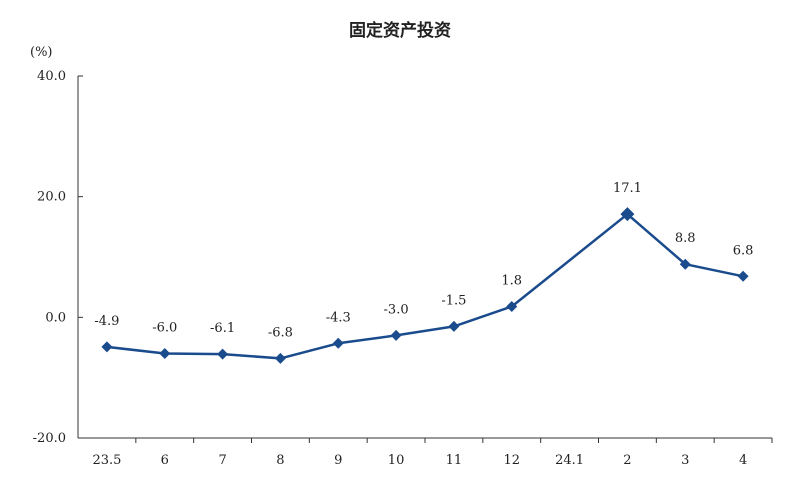 The width and height of the screenshot is (800, 482). Describe the element at coordinates (627, 188) in the screenshot. I see `data-label: 17.1` at that location.